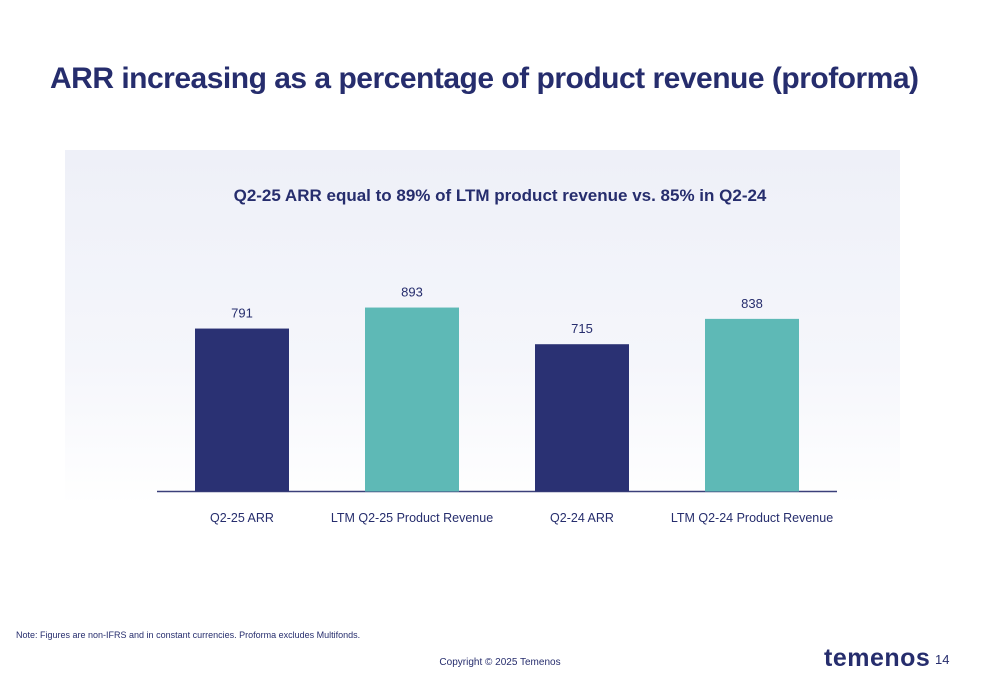 Image resolution: width=1000 pixels, height=685 pixels. I want to click on copyright: Copyright © 2025 Temenos, so click(500, 662).